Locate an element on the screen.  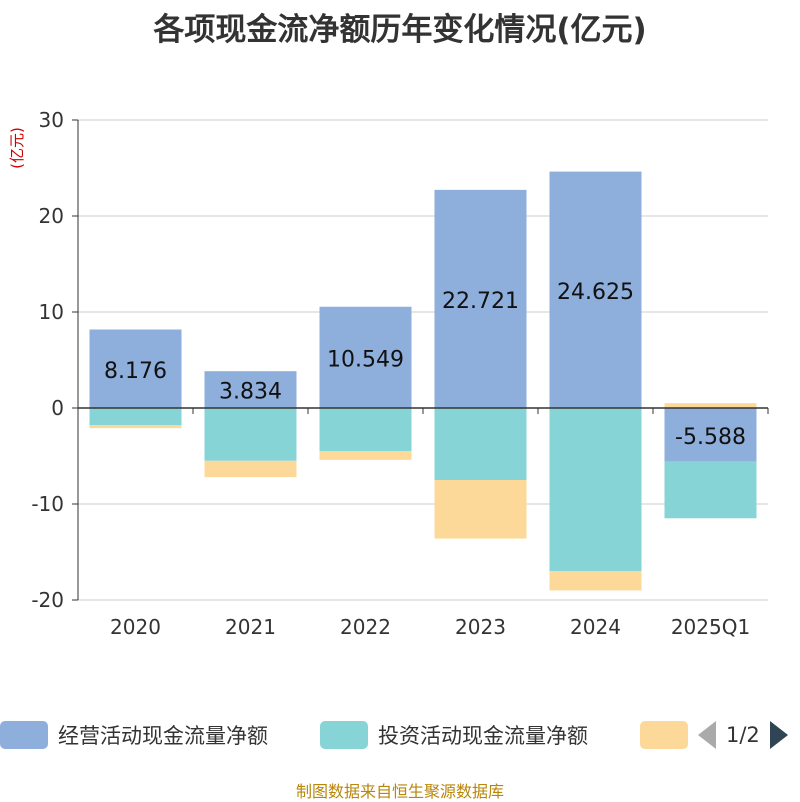
legend-next-arrow-icon is located at coordinates (778, 735).